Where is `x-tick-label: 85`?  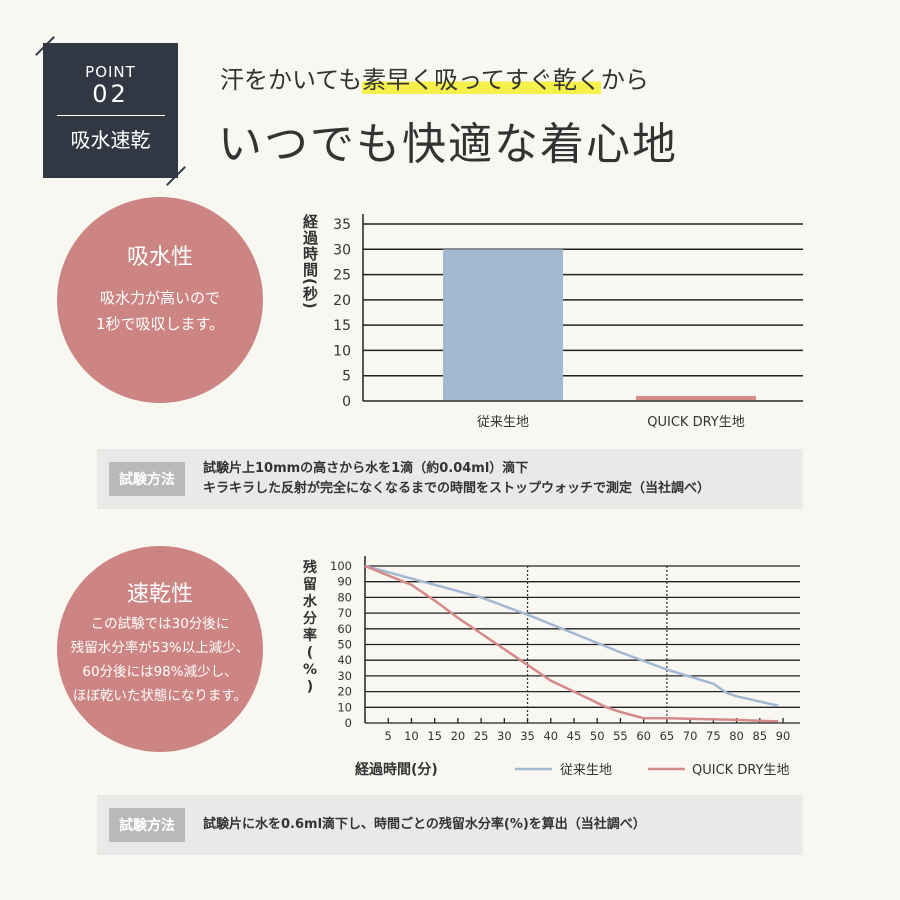
x-tick-label: 85 is located at coordinates (759, 736).